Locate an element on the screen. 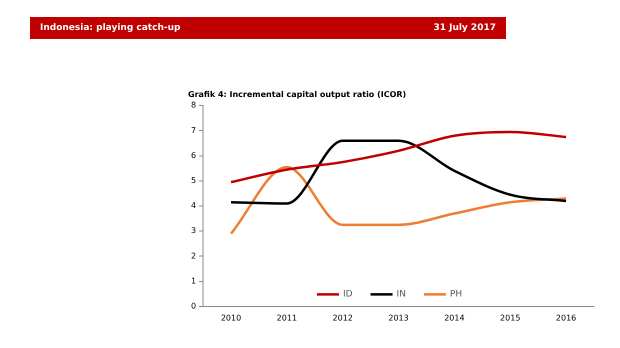 The height and width of the screenshot is (348, 620). y-tick-label: 6 is located at coordinates (193, 155).